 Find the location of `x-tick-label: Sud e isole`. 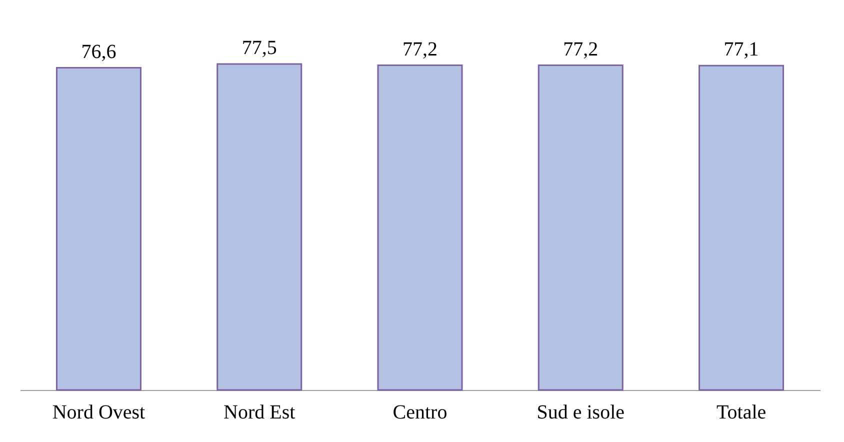

x-tick-label: Sud e isole is located at coordinates (580, 413).